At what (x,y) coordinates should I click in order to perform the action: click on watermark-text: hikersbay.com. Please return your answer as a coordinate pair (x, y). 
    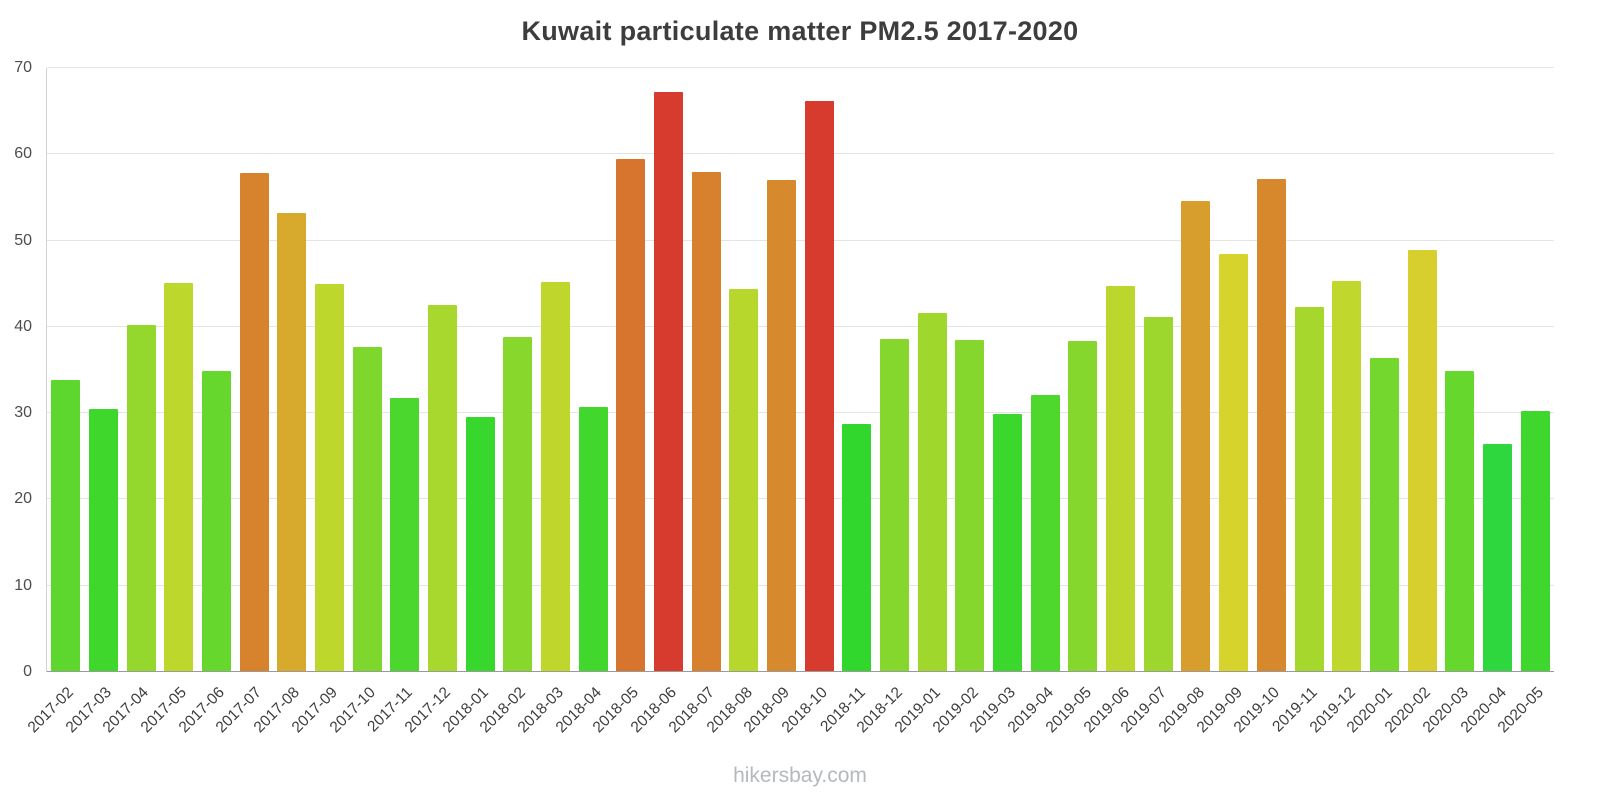
    Looking at the image, I should click on (800, 775).